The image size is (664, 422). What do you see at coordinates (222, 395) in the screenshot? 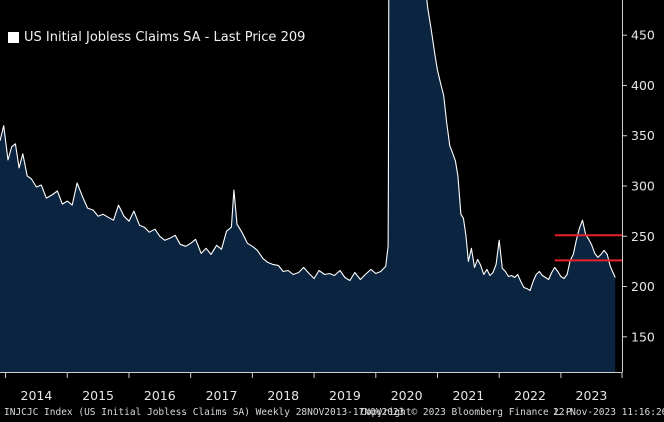
I see `x-tick-label-2017: 2017` at bounding box center [222, 395].